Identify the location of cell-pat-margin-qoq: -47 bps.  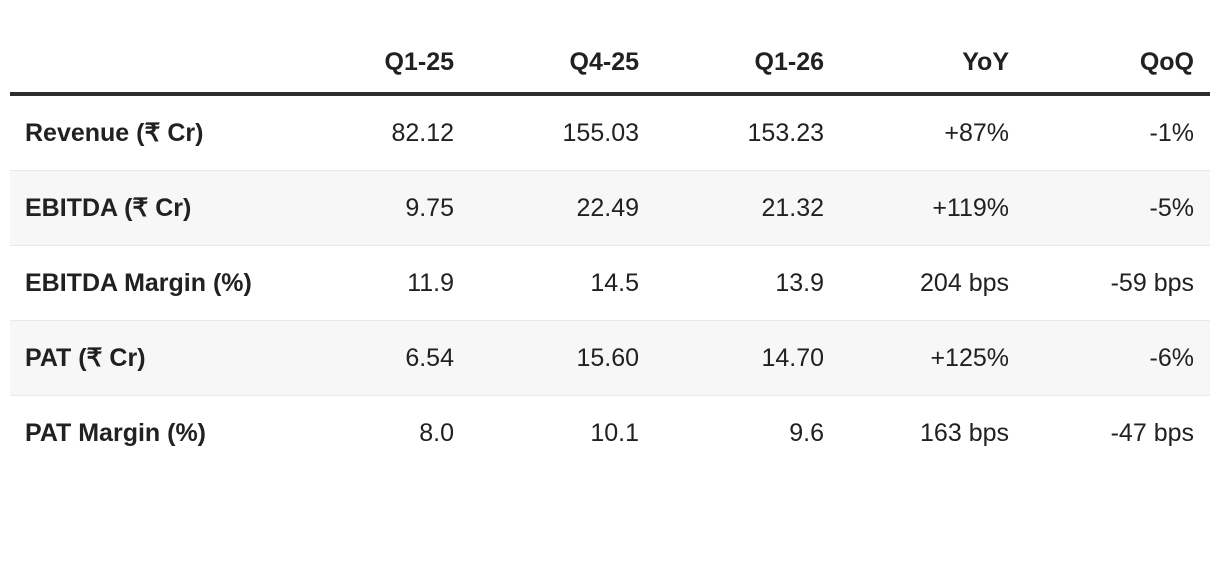
(1152, 433).